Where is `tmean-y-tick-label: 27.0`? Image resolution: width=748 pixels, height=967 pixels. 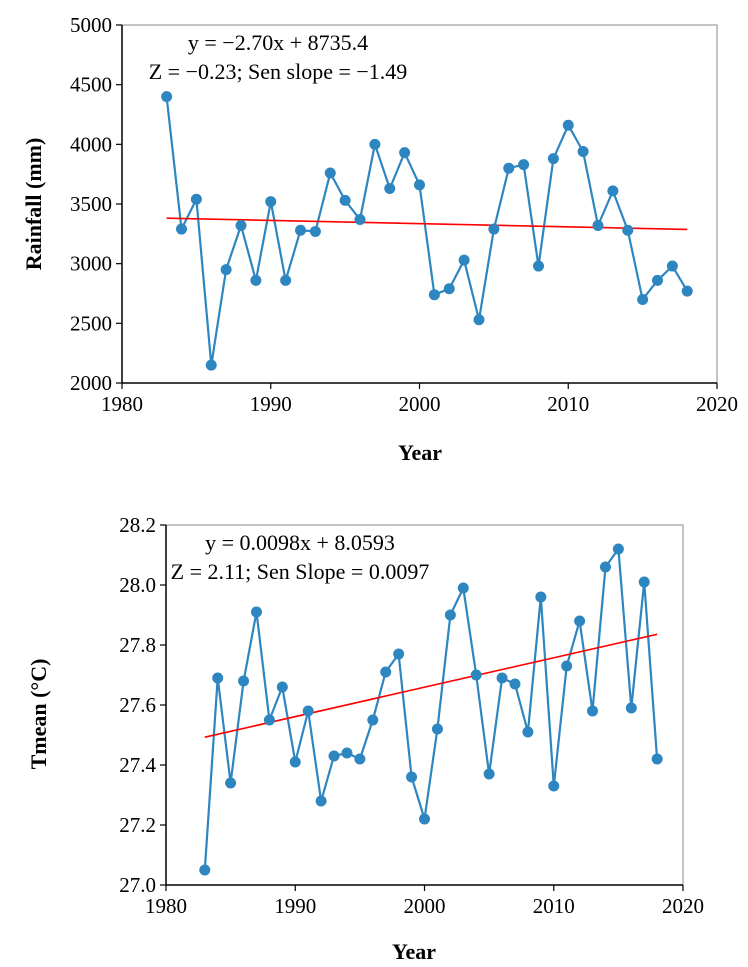 tmean-y-tick-label: 27.0 is located at coordinates (137, 885).